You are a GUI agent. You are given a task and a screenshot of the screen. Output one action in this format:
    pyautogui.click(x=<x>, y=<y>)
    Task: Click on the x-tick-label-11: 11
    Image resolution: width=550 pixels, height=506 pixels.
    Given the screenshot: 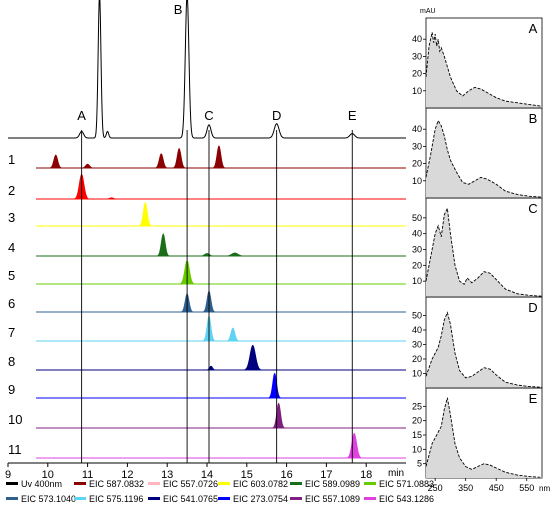 What is the action you would take?
    pyautogui.click(x=87, y=475)
    